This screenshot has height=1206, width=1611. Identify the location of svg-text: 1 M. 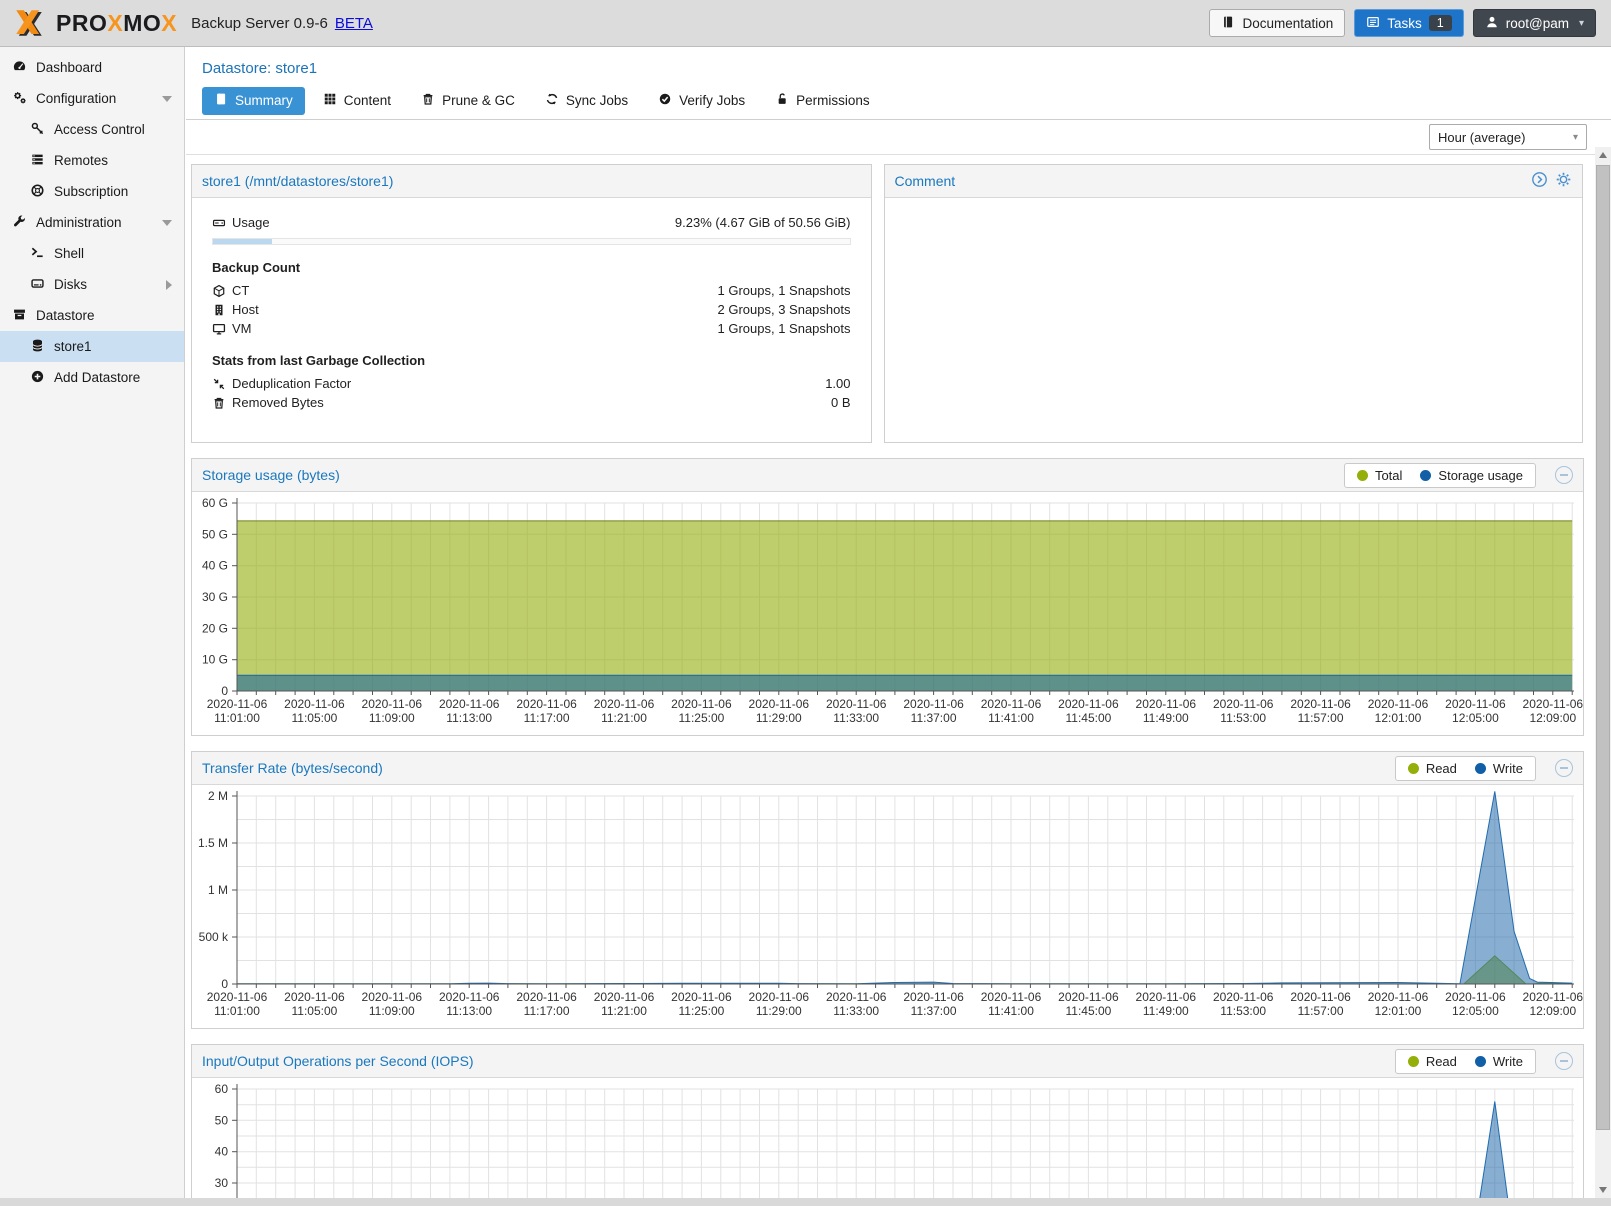
(218, 890).